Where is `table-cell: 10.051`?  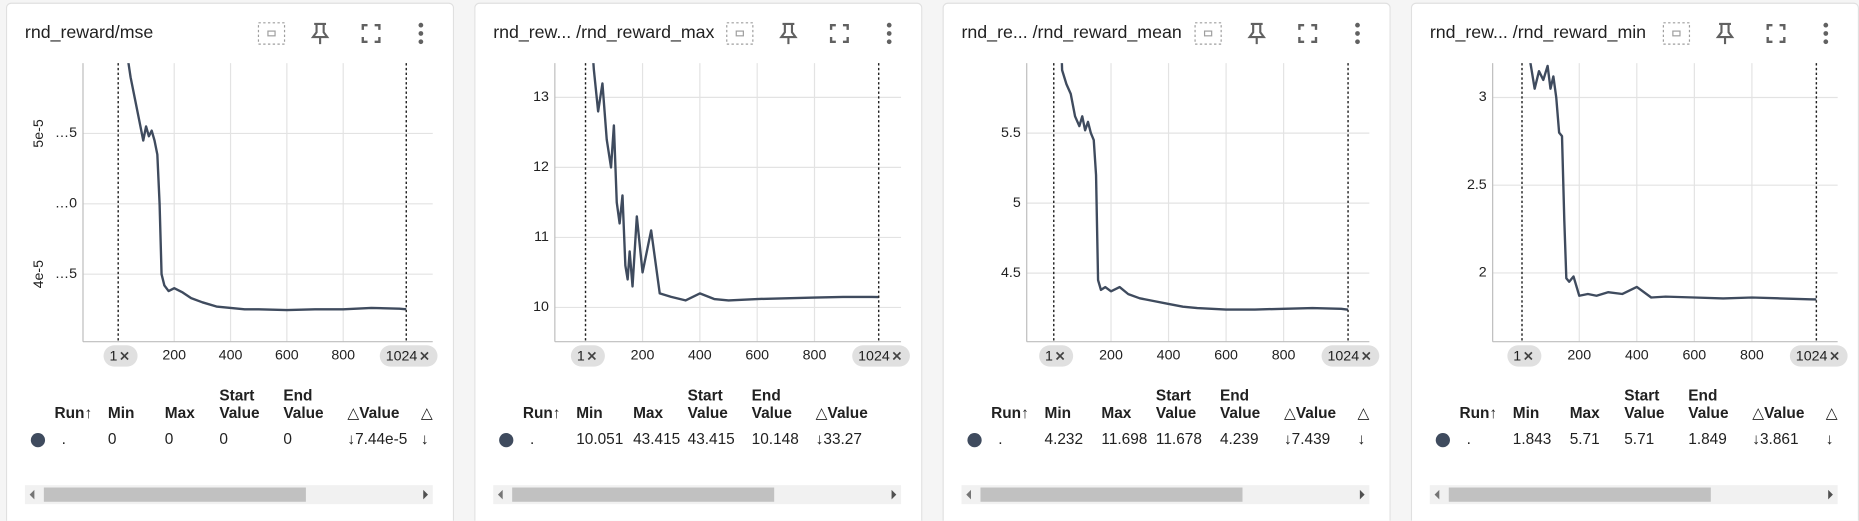
table-cell: 10.051 is located at coordinates (599, 439).